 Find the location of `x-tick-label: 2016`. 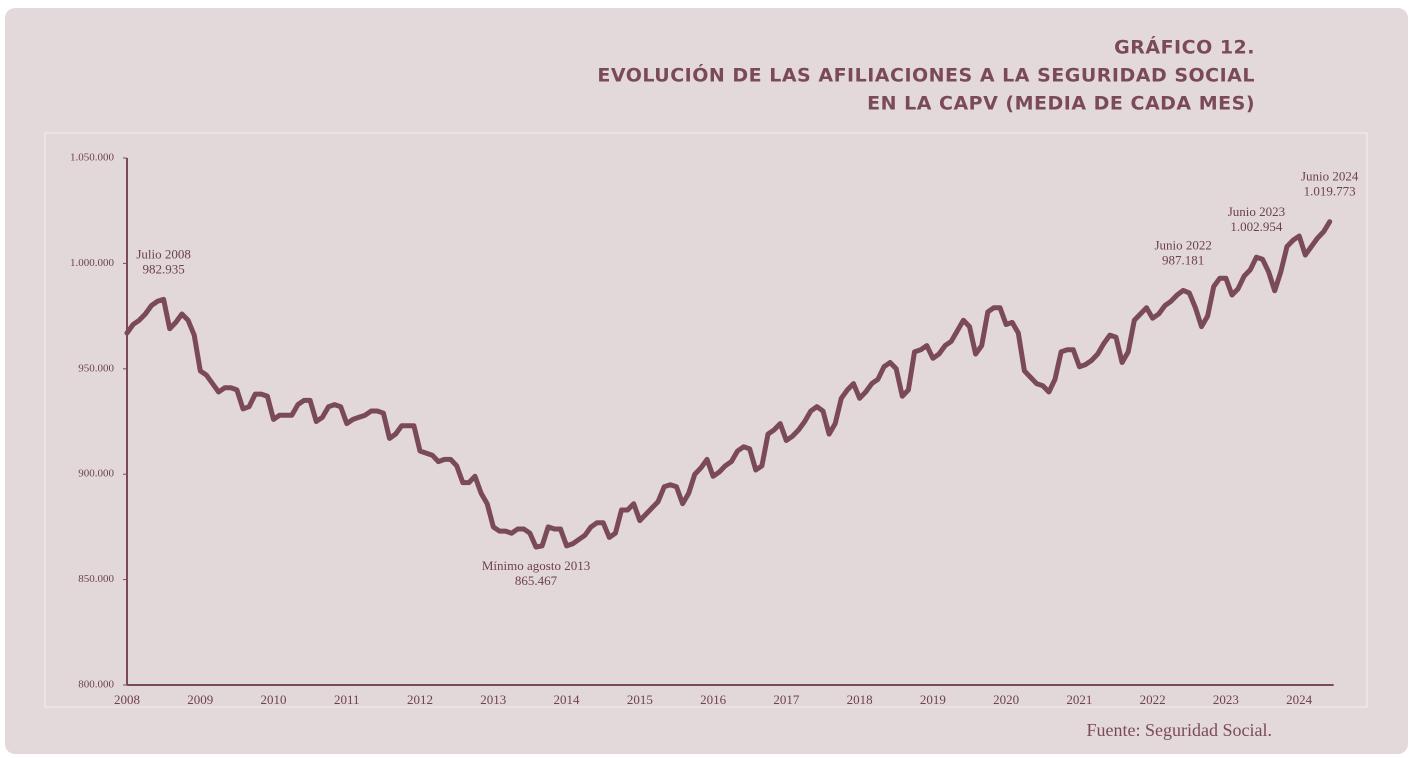

x-tick-label: 2016 is located at coordinates (713, 699).